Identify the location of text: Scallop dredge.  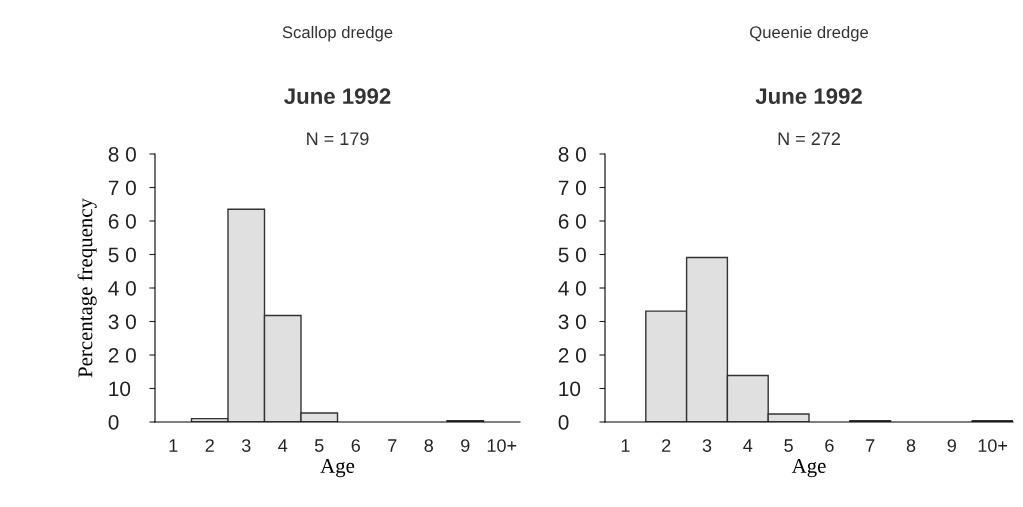
(337, 33).